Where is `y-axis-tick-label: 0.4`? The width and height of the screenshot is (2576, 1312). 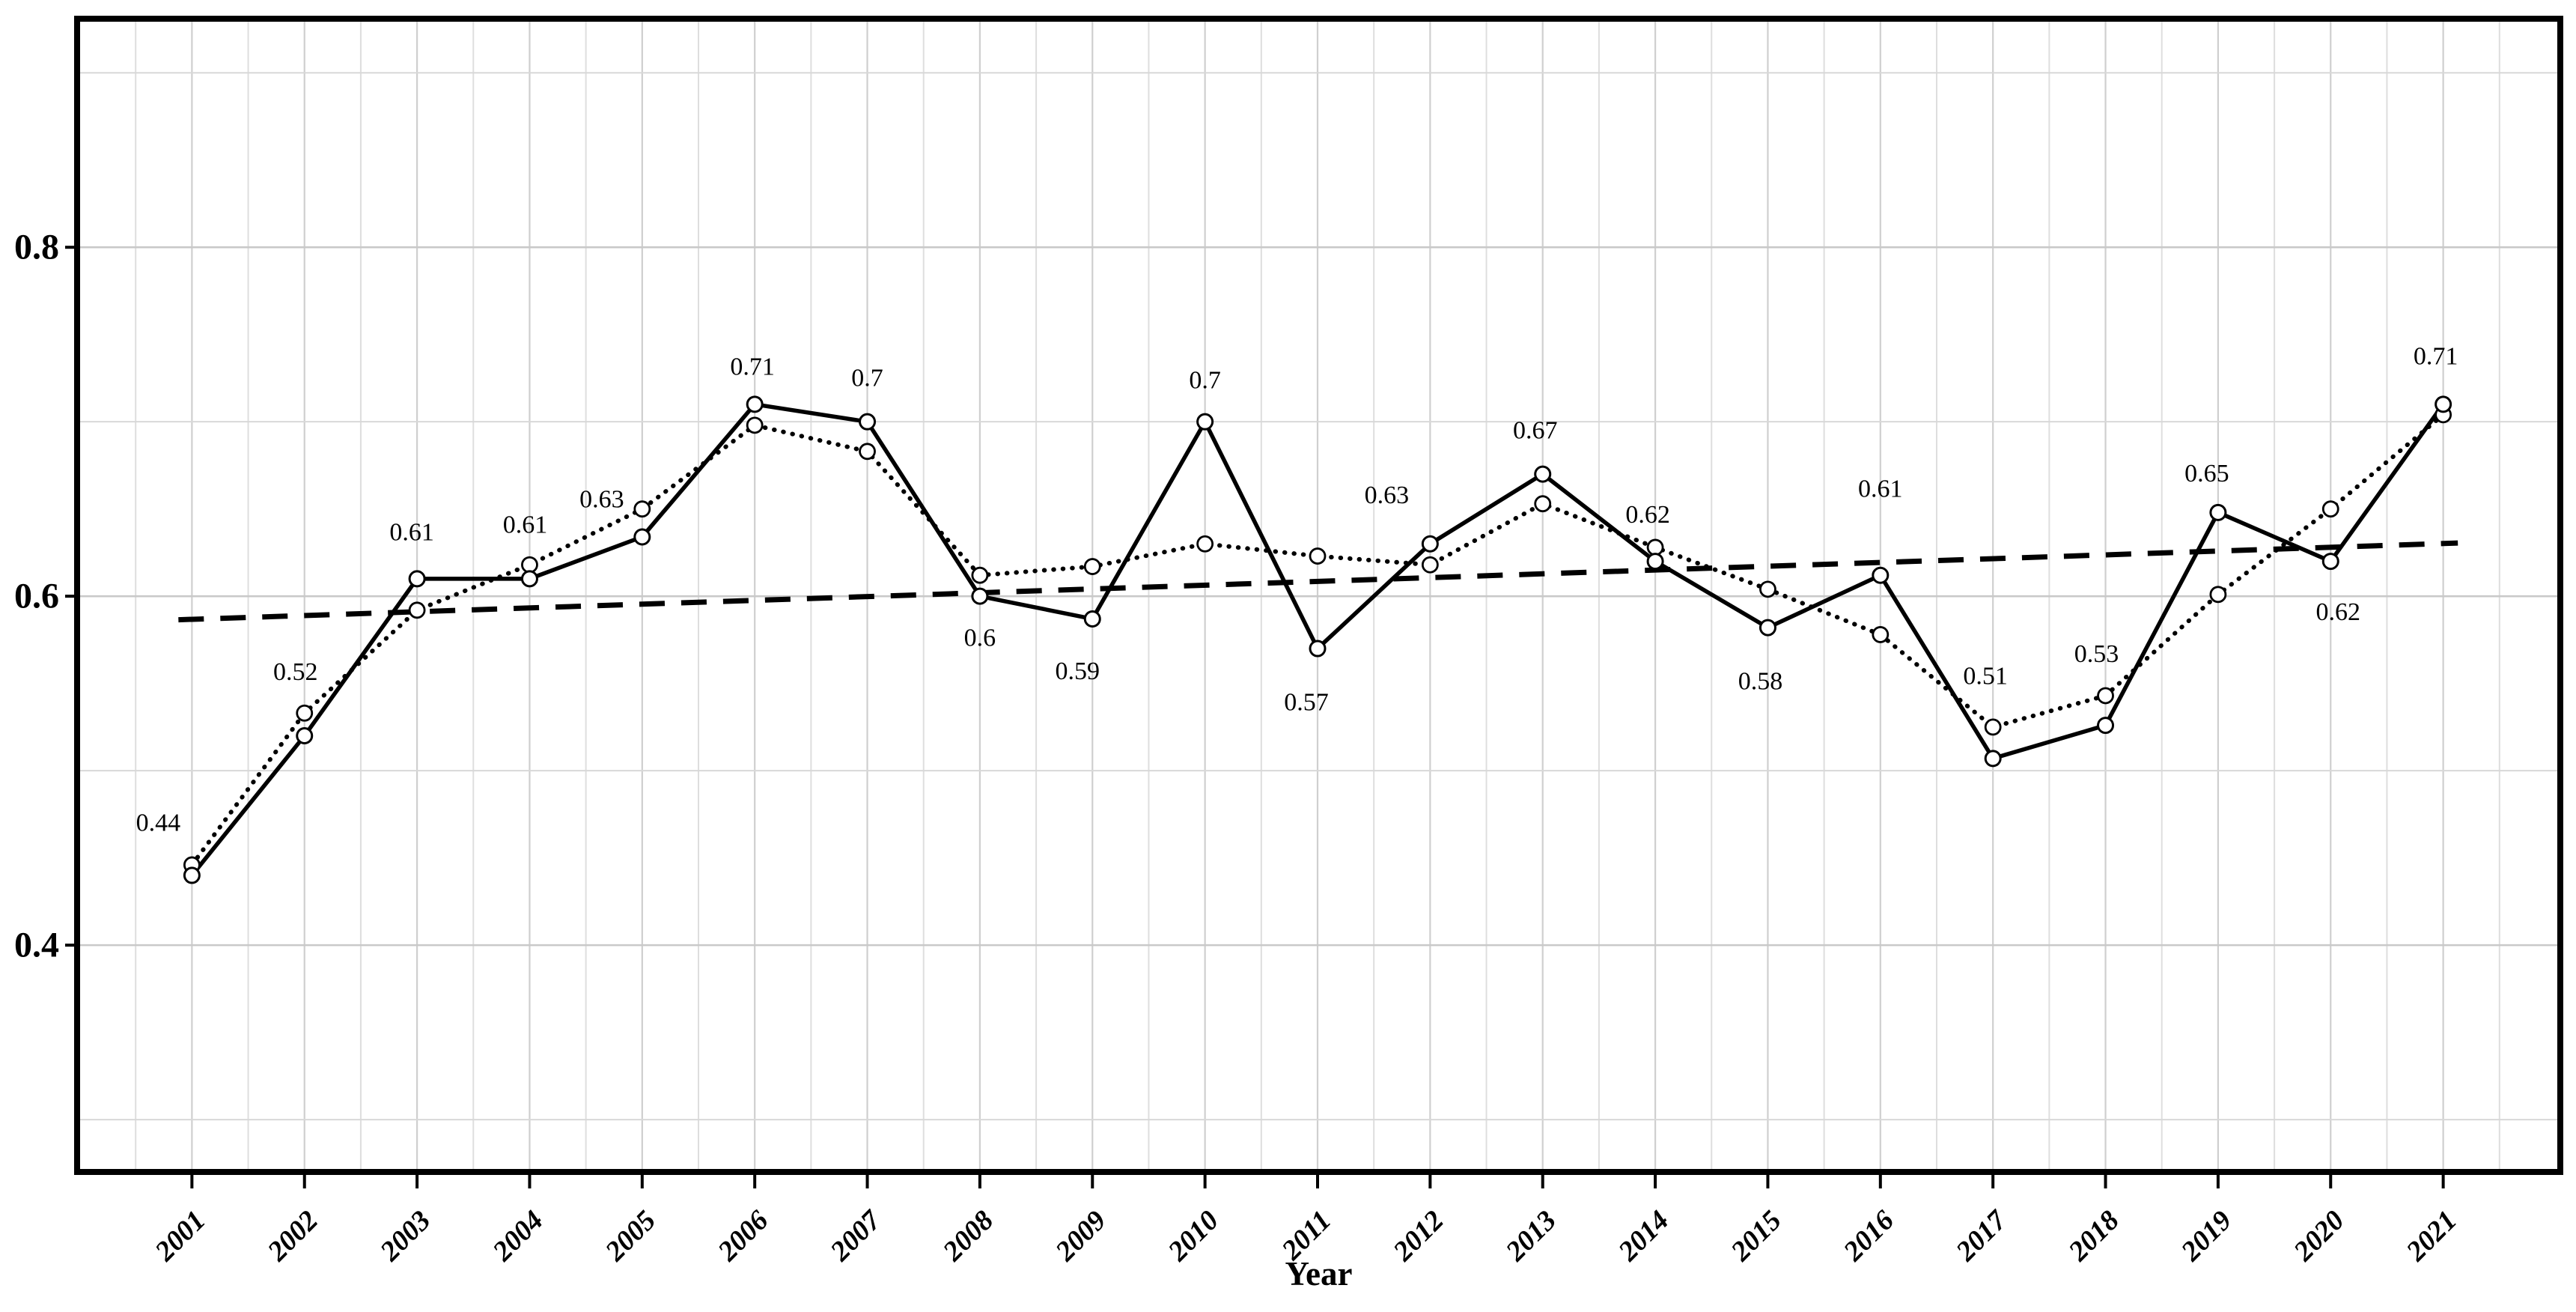 y-axis-tick-label: 0.4 is located at coordinates (36, 945).